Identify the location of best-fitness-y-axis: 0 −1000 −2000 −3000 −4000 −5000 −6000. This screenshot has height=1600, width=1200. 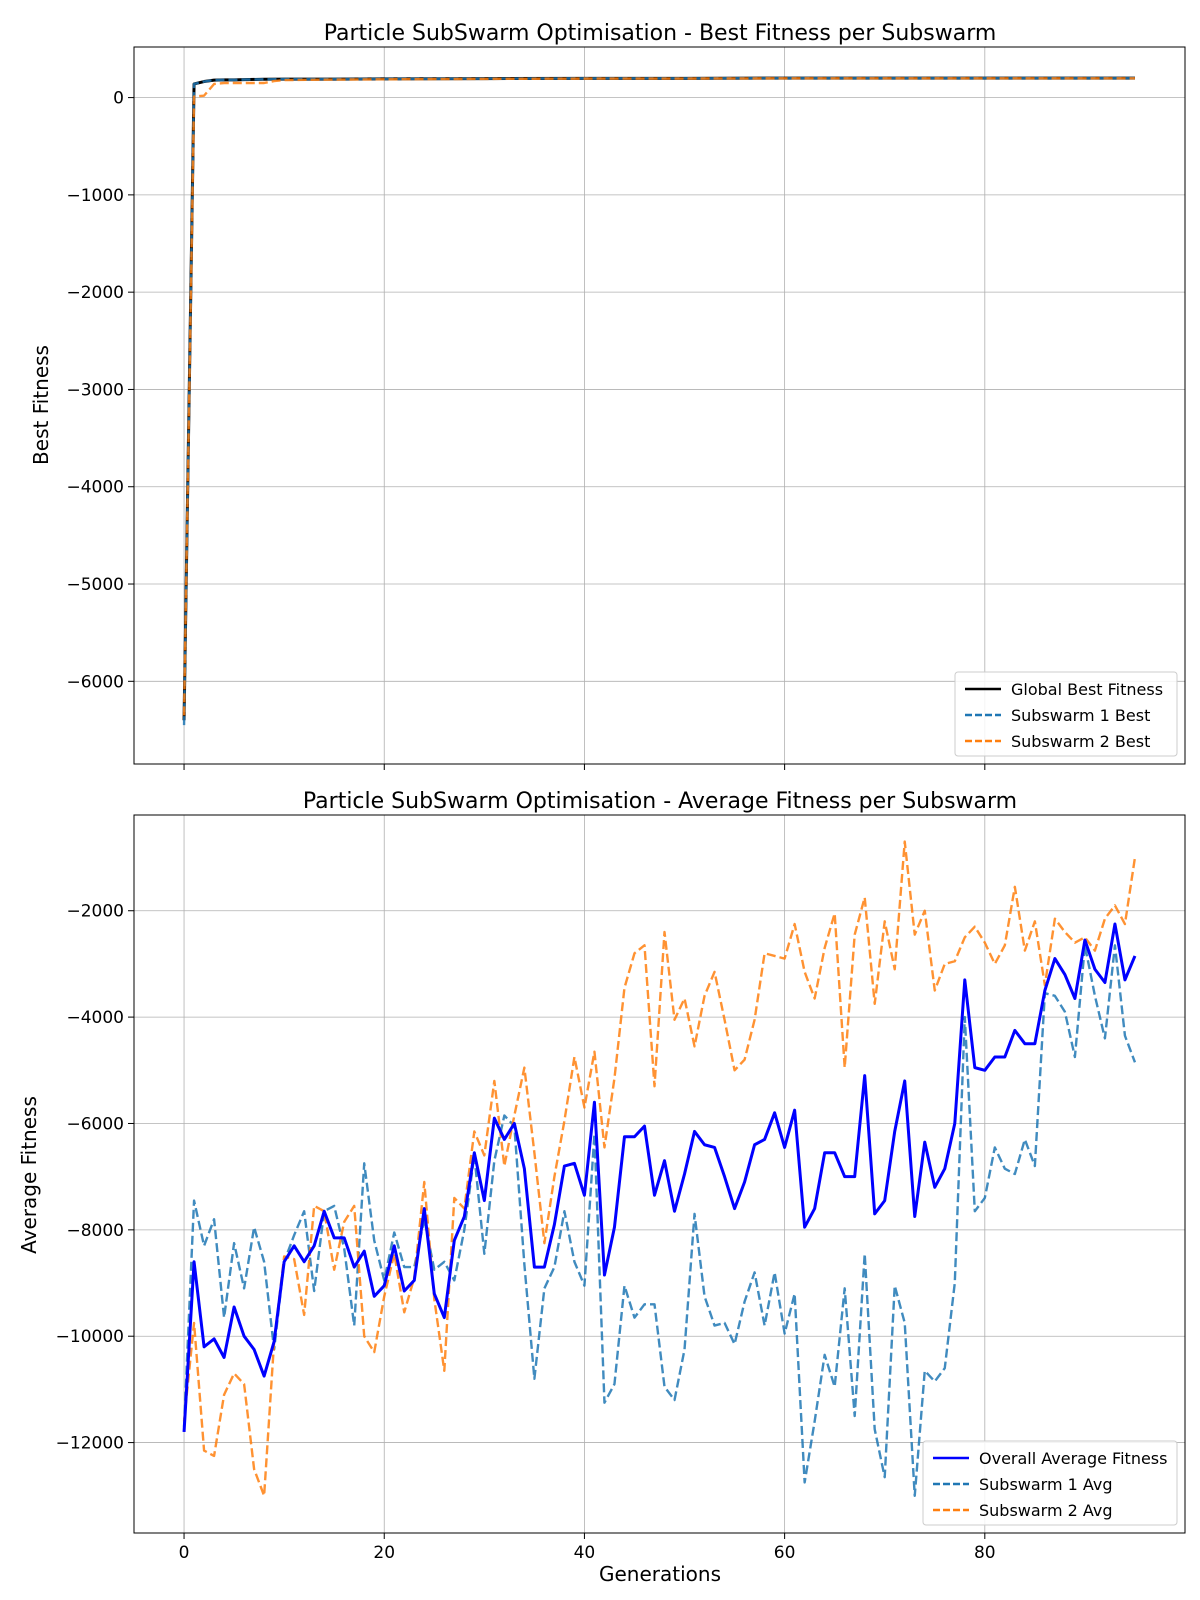
(100, 390).